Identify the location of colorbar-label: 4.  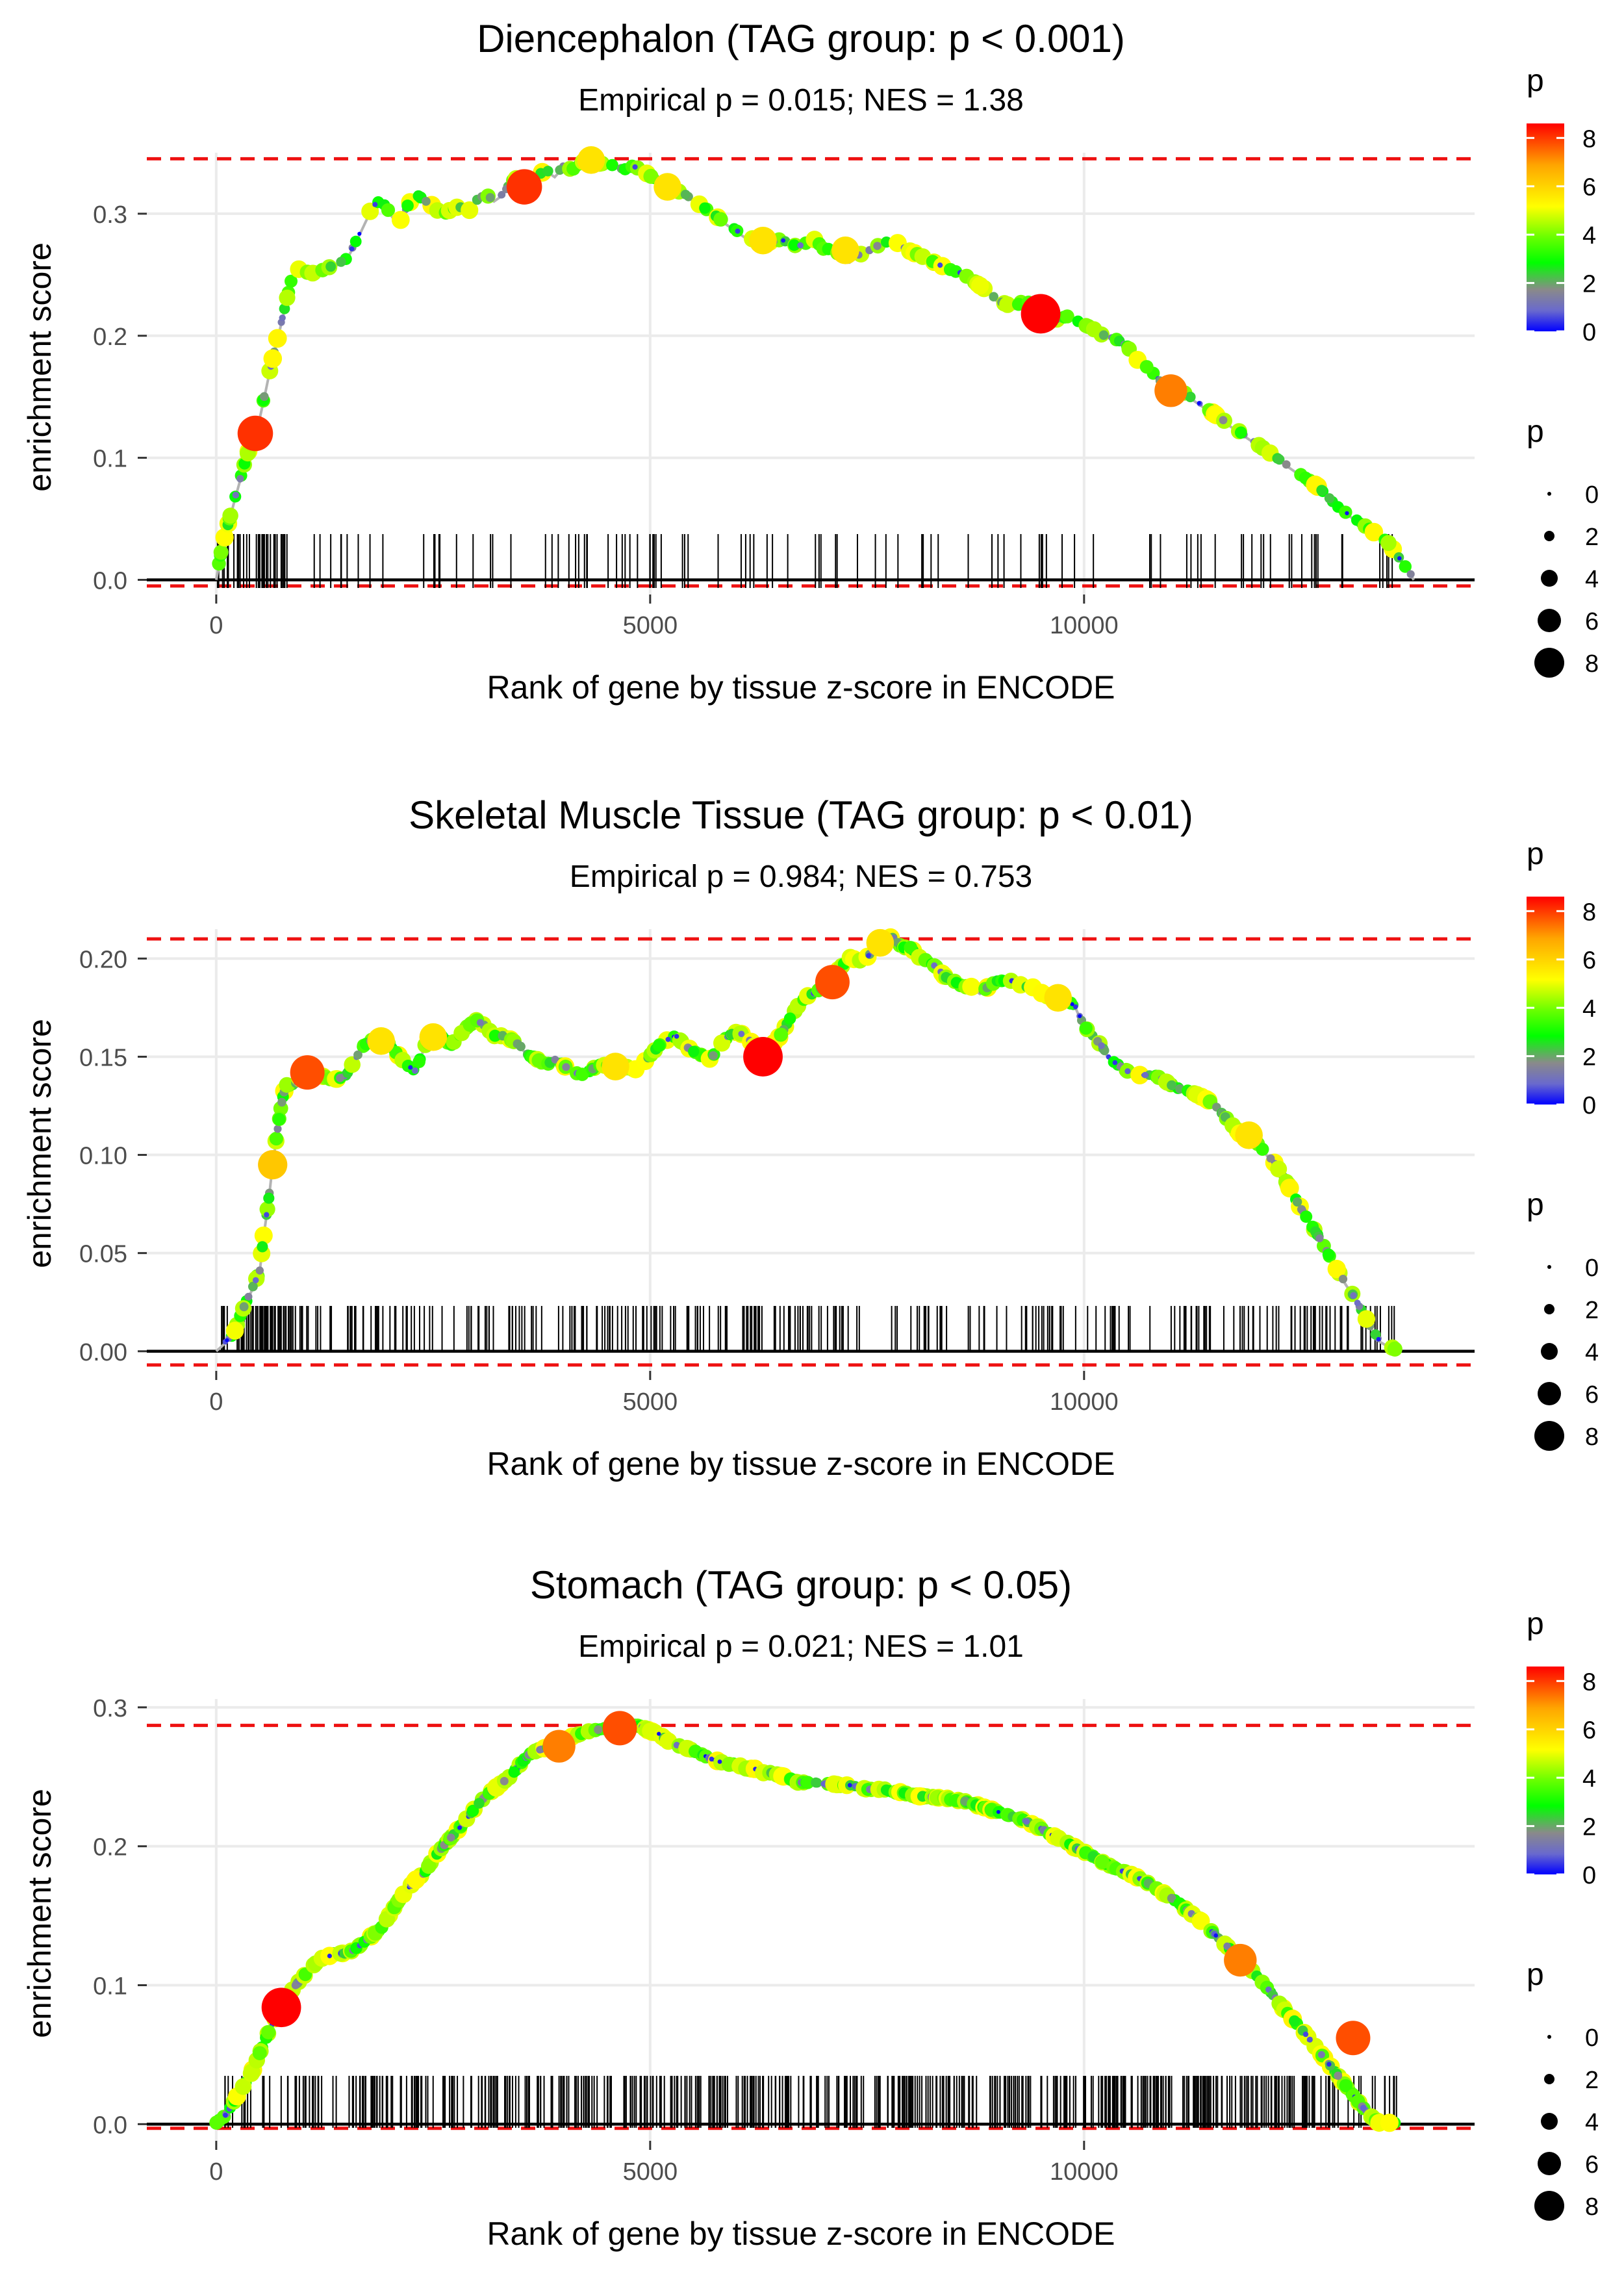
(1589, 1779).